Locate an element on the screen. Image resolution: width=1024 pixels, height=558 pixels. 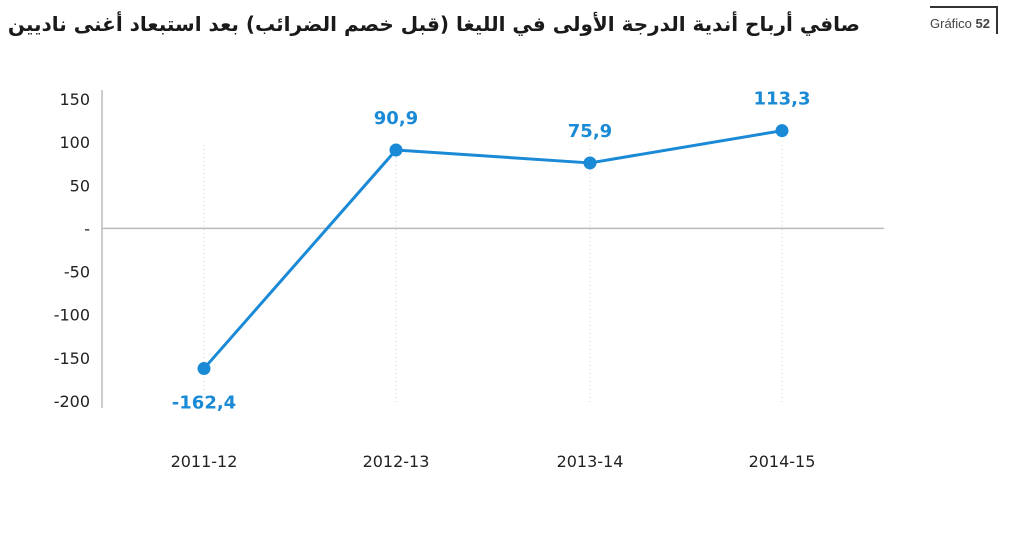
y-tick-label: -100 is located at coordinates (72, 315).